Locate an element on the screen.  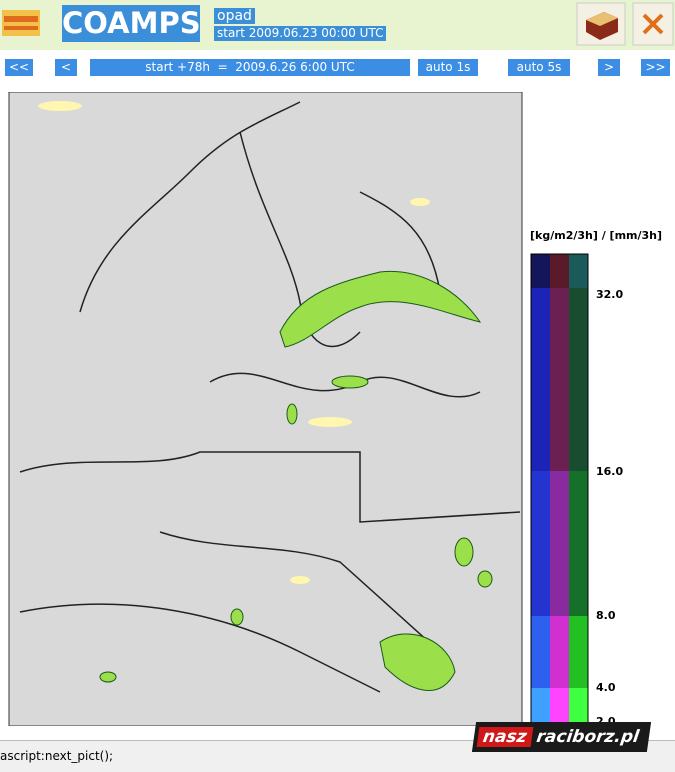
print-button is located at coordinates (601, 24).